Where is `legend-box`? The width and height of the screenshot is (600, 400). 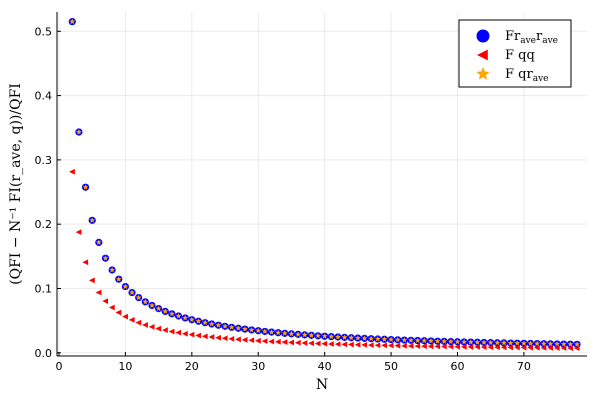 legend-box is located at coordinates (515, 53).